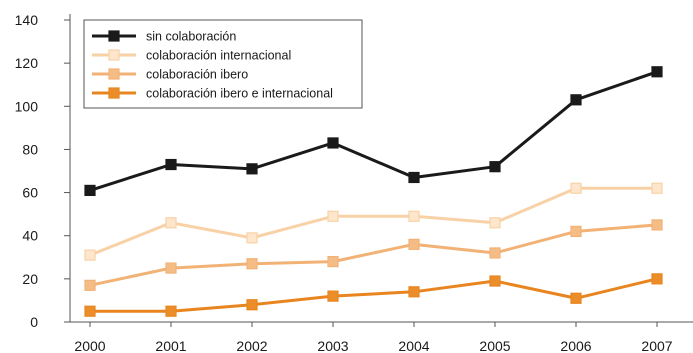 Image resolution: width=693 pixels, height=353 pixels. What do you see at coordinates (89, 345) in the screenshot?
I see `x-tick-label: 2000` at bounding box center [89, 345].